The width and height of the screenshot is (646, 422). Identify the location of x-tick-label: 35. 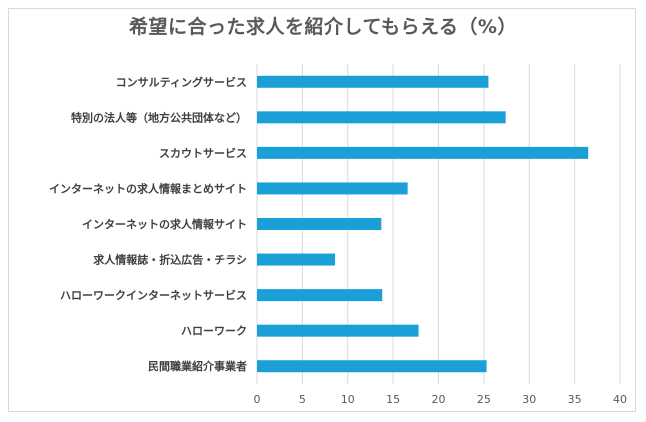
(575, 399).